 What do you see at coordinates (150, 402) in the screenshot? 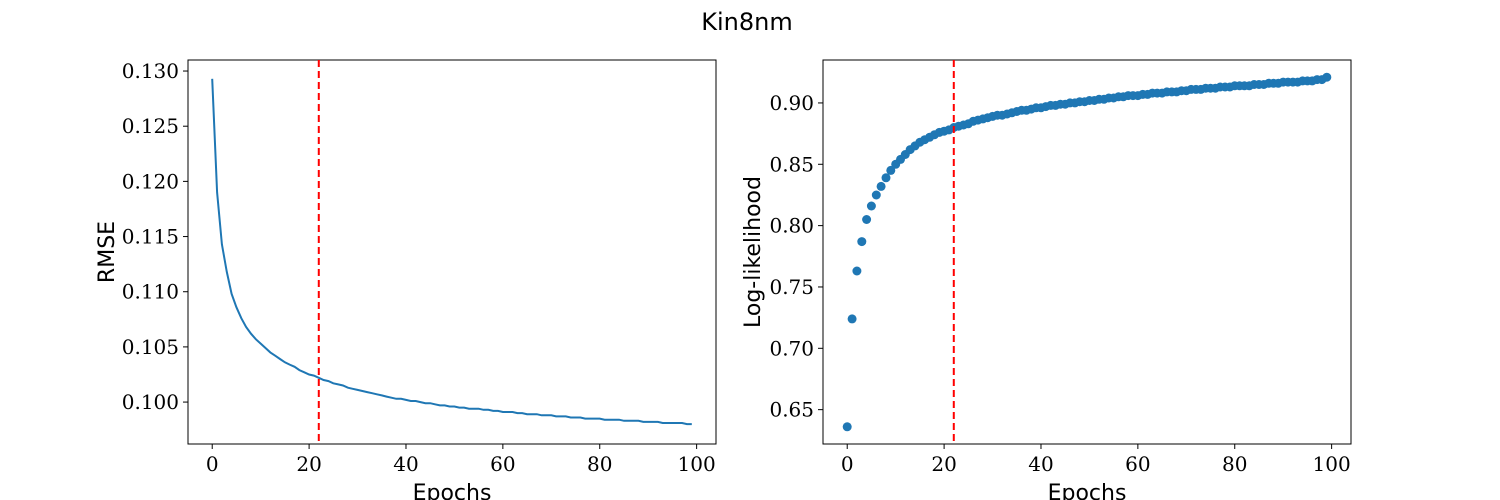
I see `rmse-y-tick-label: 0.100` at bounding box center [150, 402].